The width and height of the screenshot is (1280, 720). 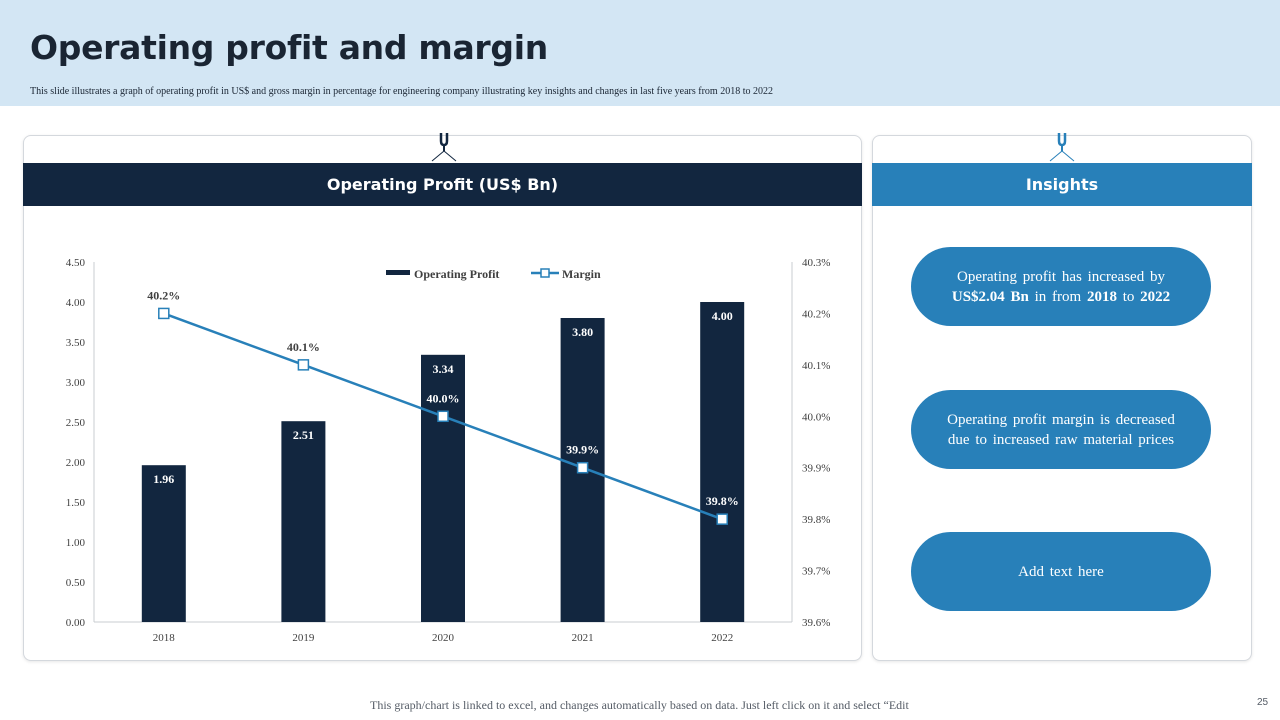 What do you see at coordinates (582, 450) in the screenshot?
I see `margin-data-label: 39.9%` at bounding box center [582, 450].